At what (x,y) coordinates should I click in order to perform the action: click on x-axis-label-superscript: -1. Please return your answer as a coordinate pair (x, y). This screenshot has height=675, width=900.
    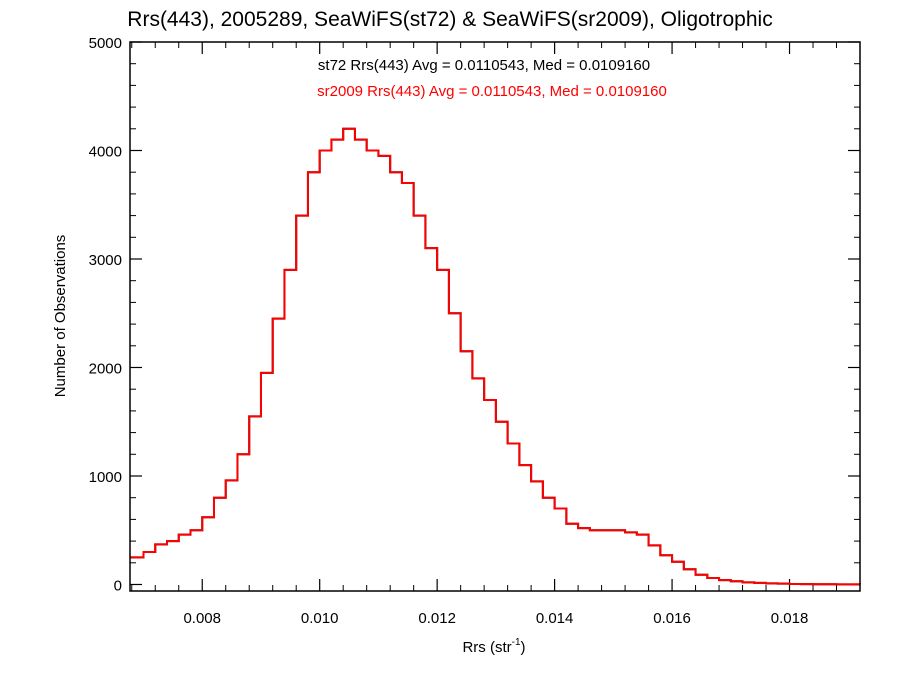
    Looking at the image, I should click on (516, 642).